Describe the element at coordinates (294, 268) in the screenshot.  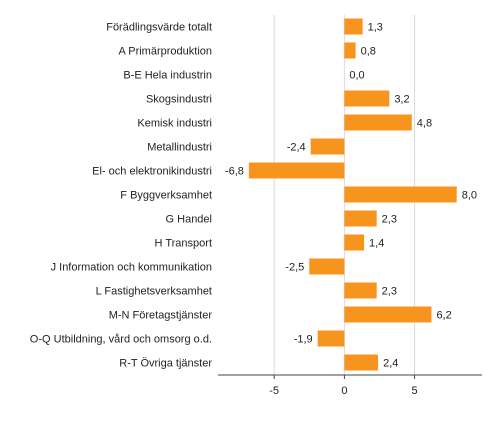
I see `value-label: -2,5` at that location.